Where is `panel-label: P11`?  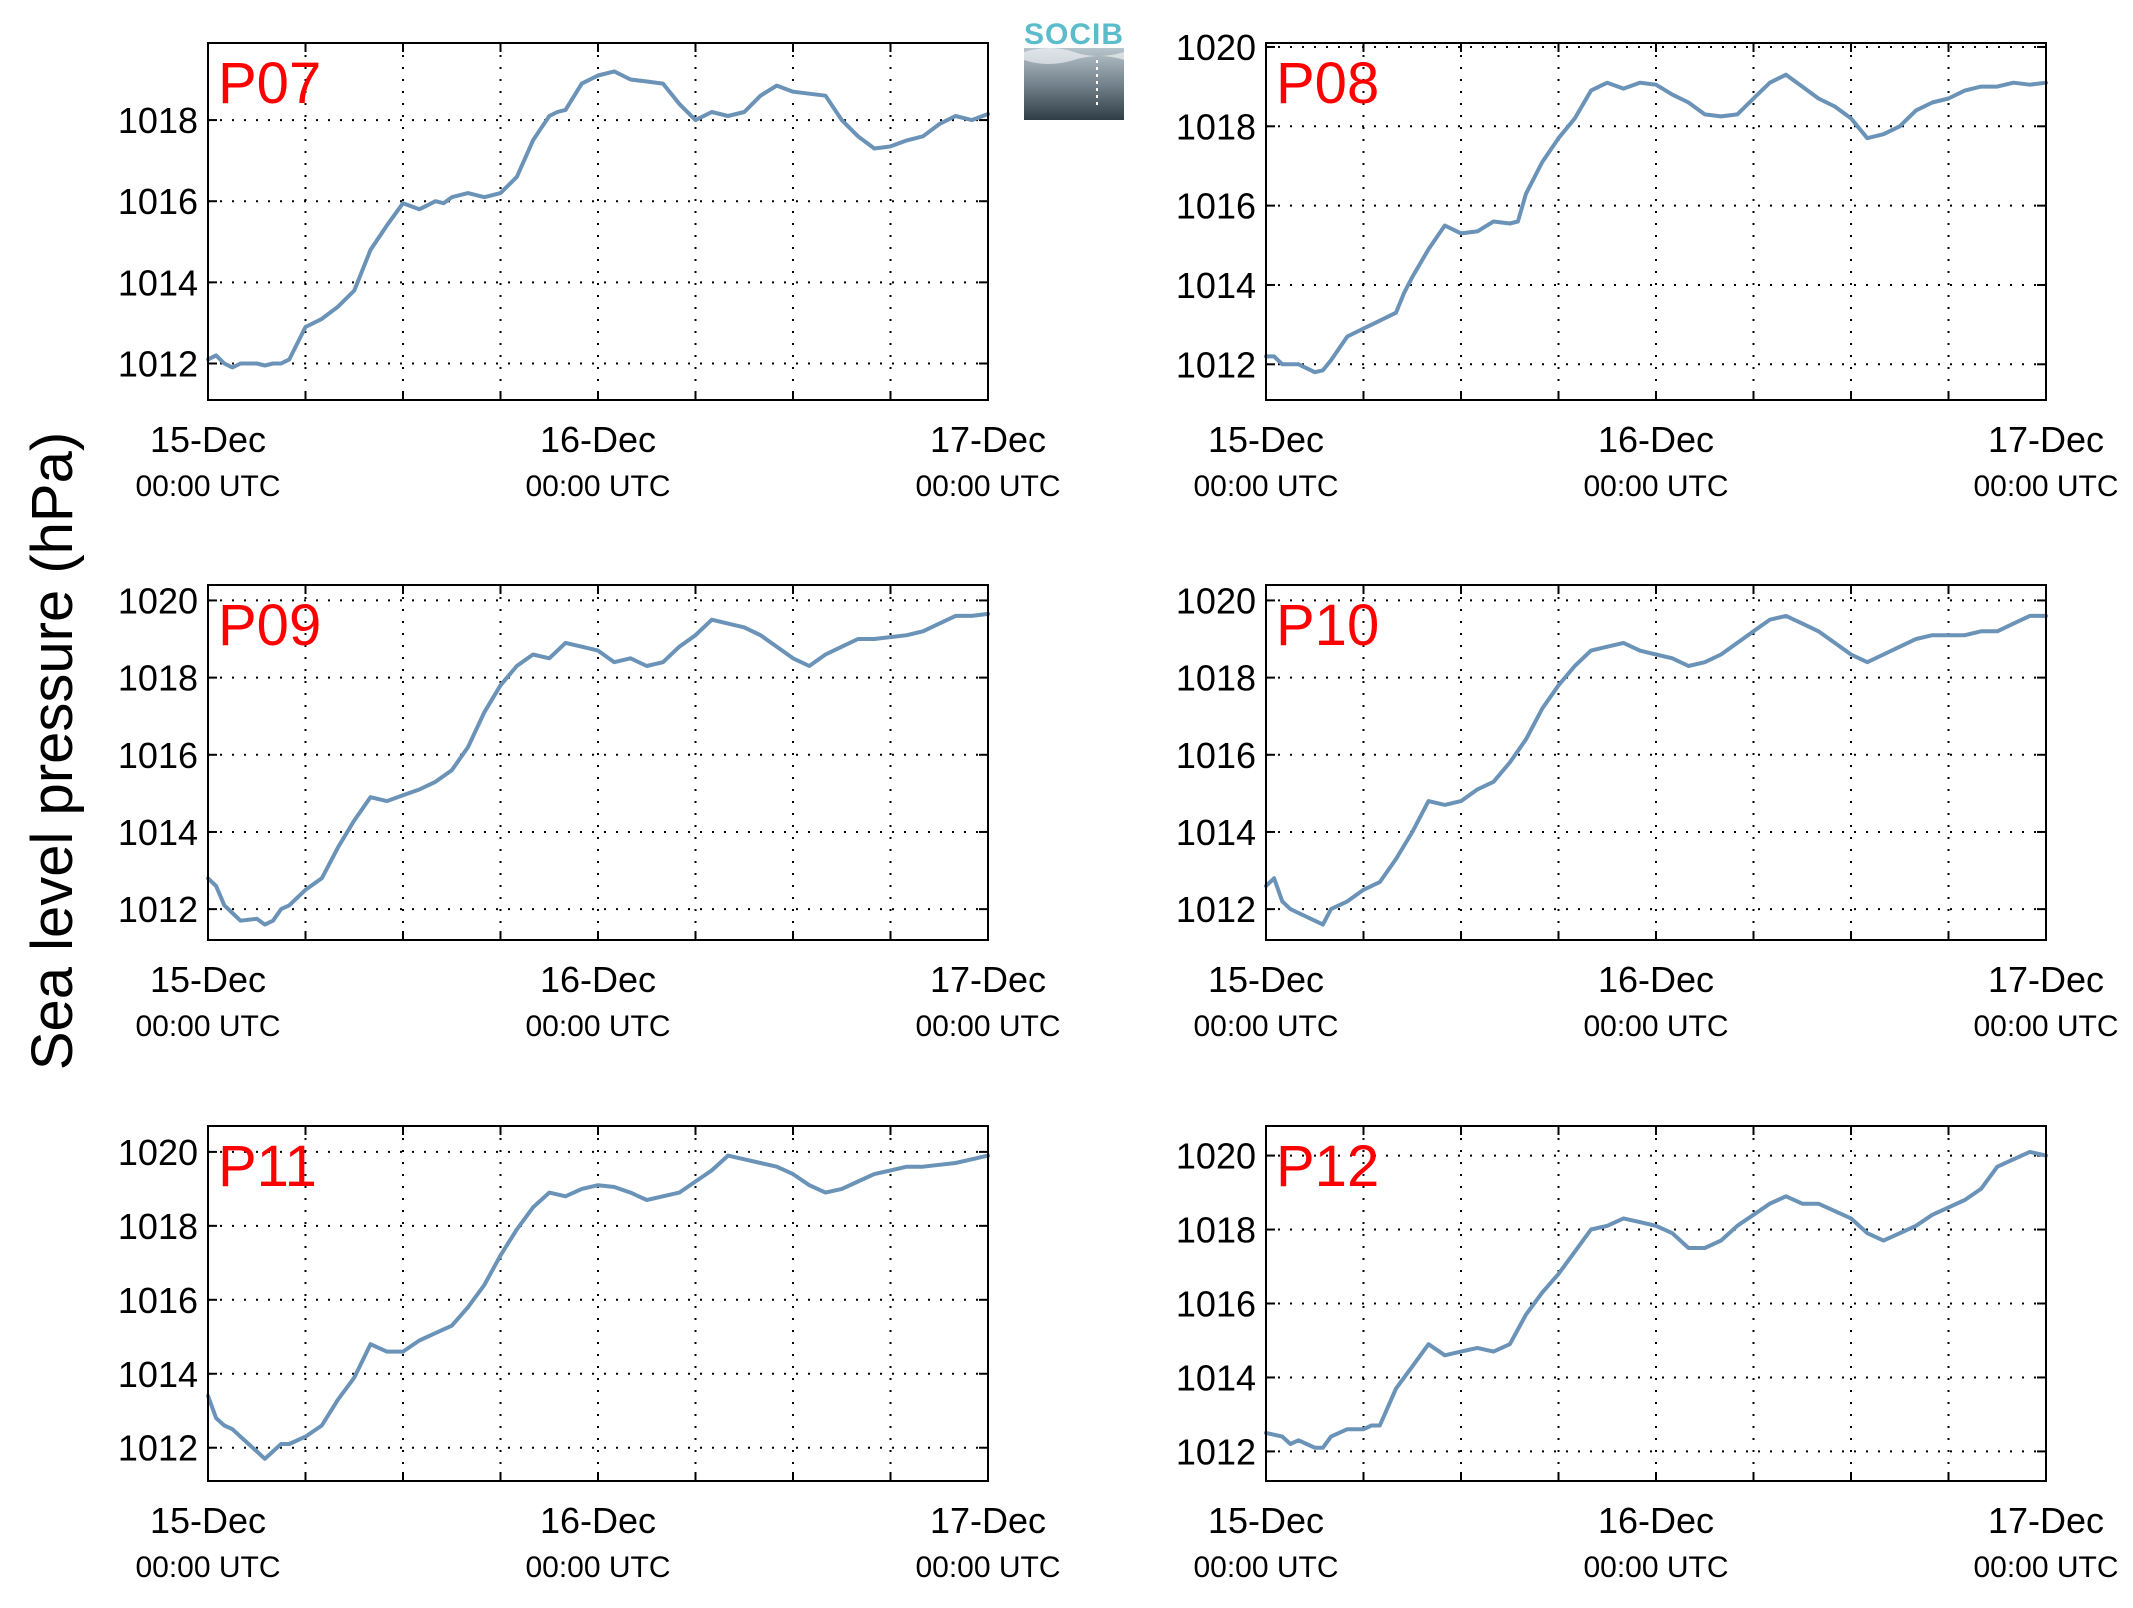
panel-label: P11 is located at coordinates (267, 1166).